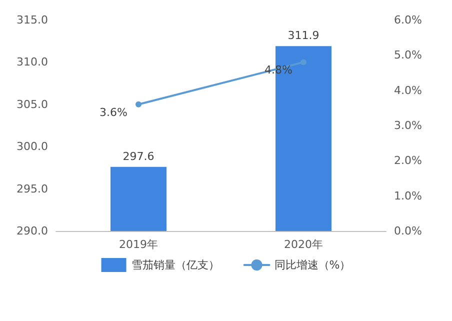 This screenshot has height=321, width=452. Describe the element at coordinates (304, 35) in the screenshot. I see `data-label: 311.9` at that location.